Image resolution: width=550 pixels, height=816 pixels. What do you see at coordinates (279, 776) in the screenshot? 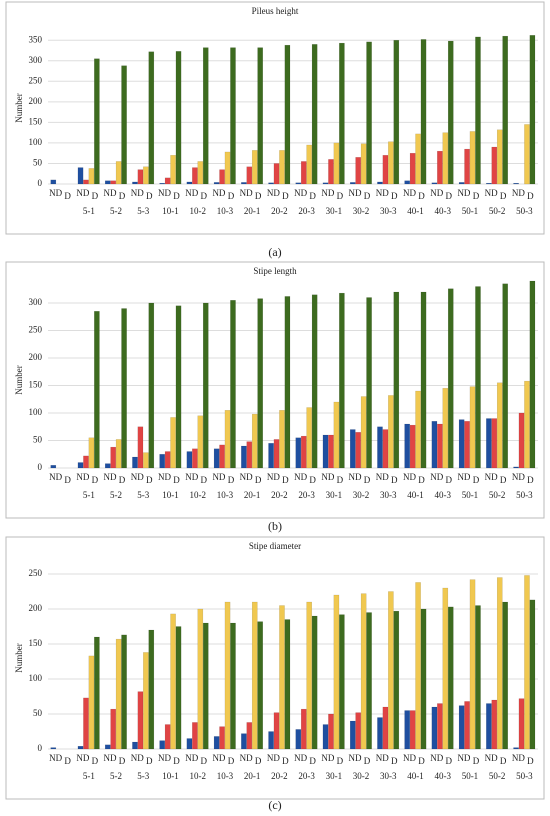
I see `x-tick-label: 20-2` at bounding box center [279, 776].